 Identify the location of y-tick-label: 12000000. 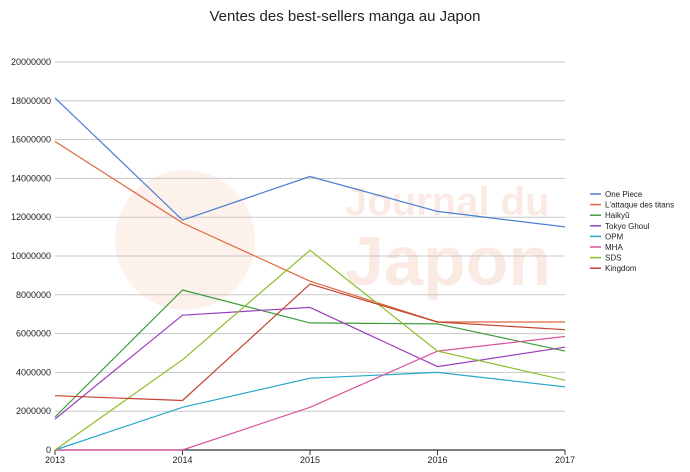
(31, 217).